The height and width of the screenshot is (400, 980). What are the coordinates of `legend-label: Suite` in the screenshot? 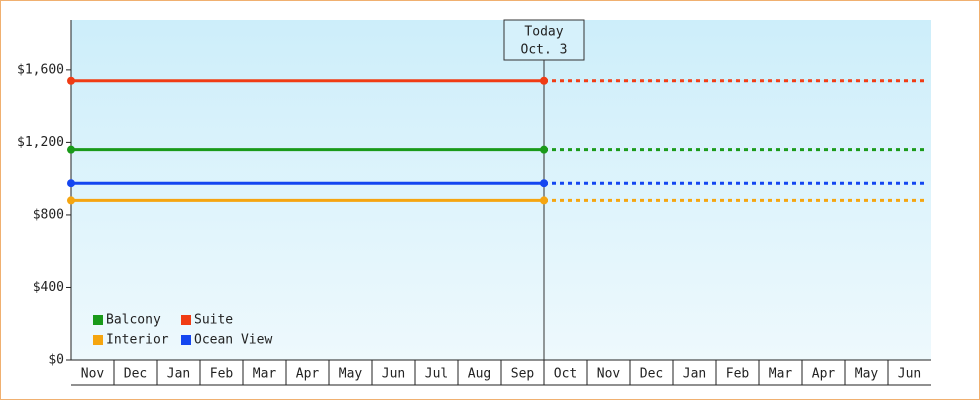 It's located at (213, 320).